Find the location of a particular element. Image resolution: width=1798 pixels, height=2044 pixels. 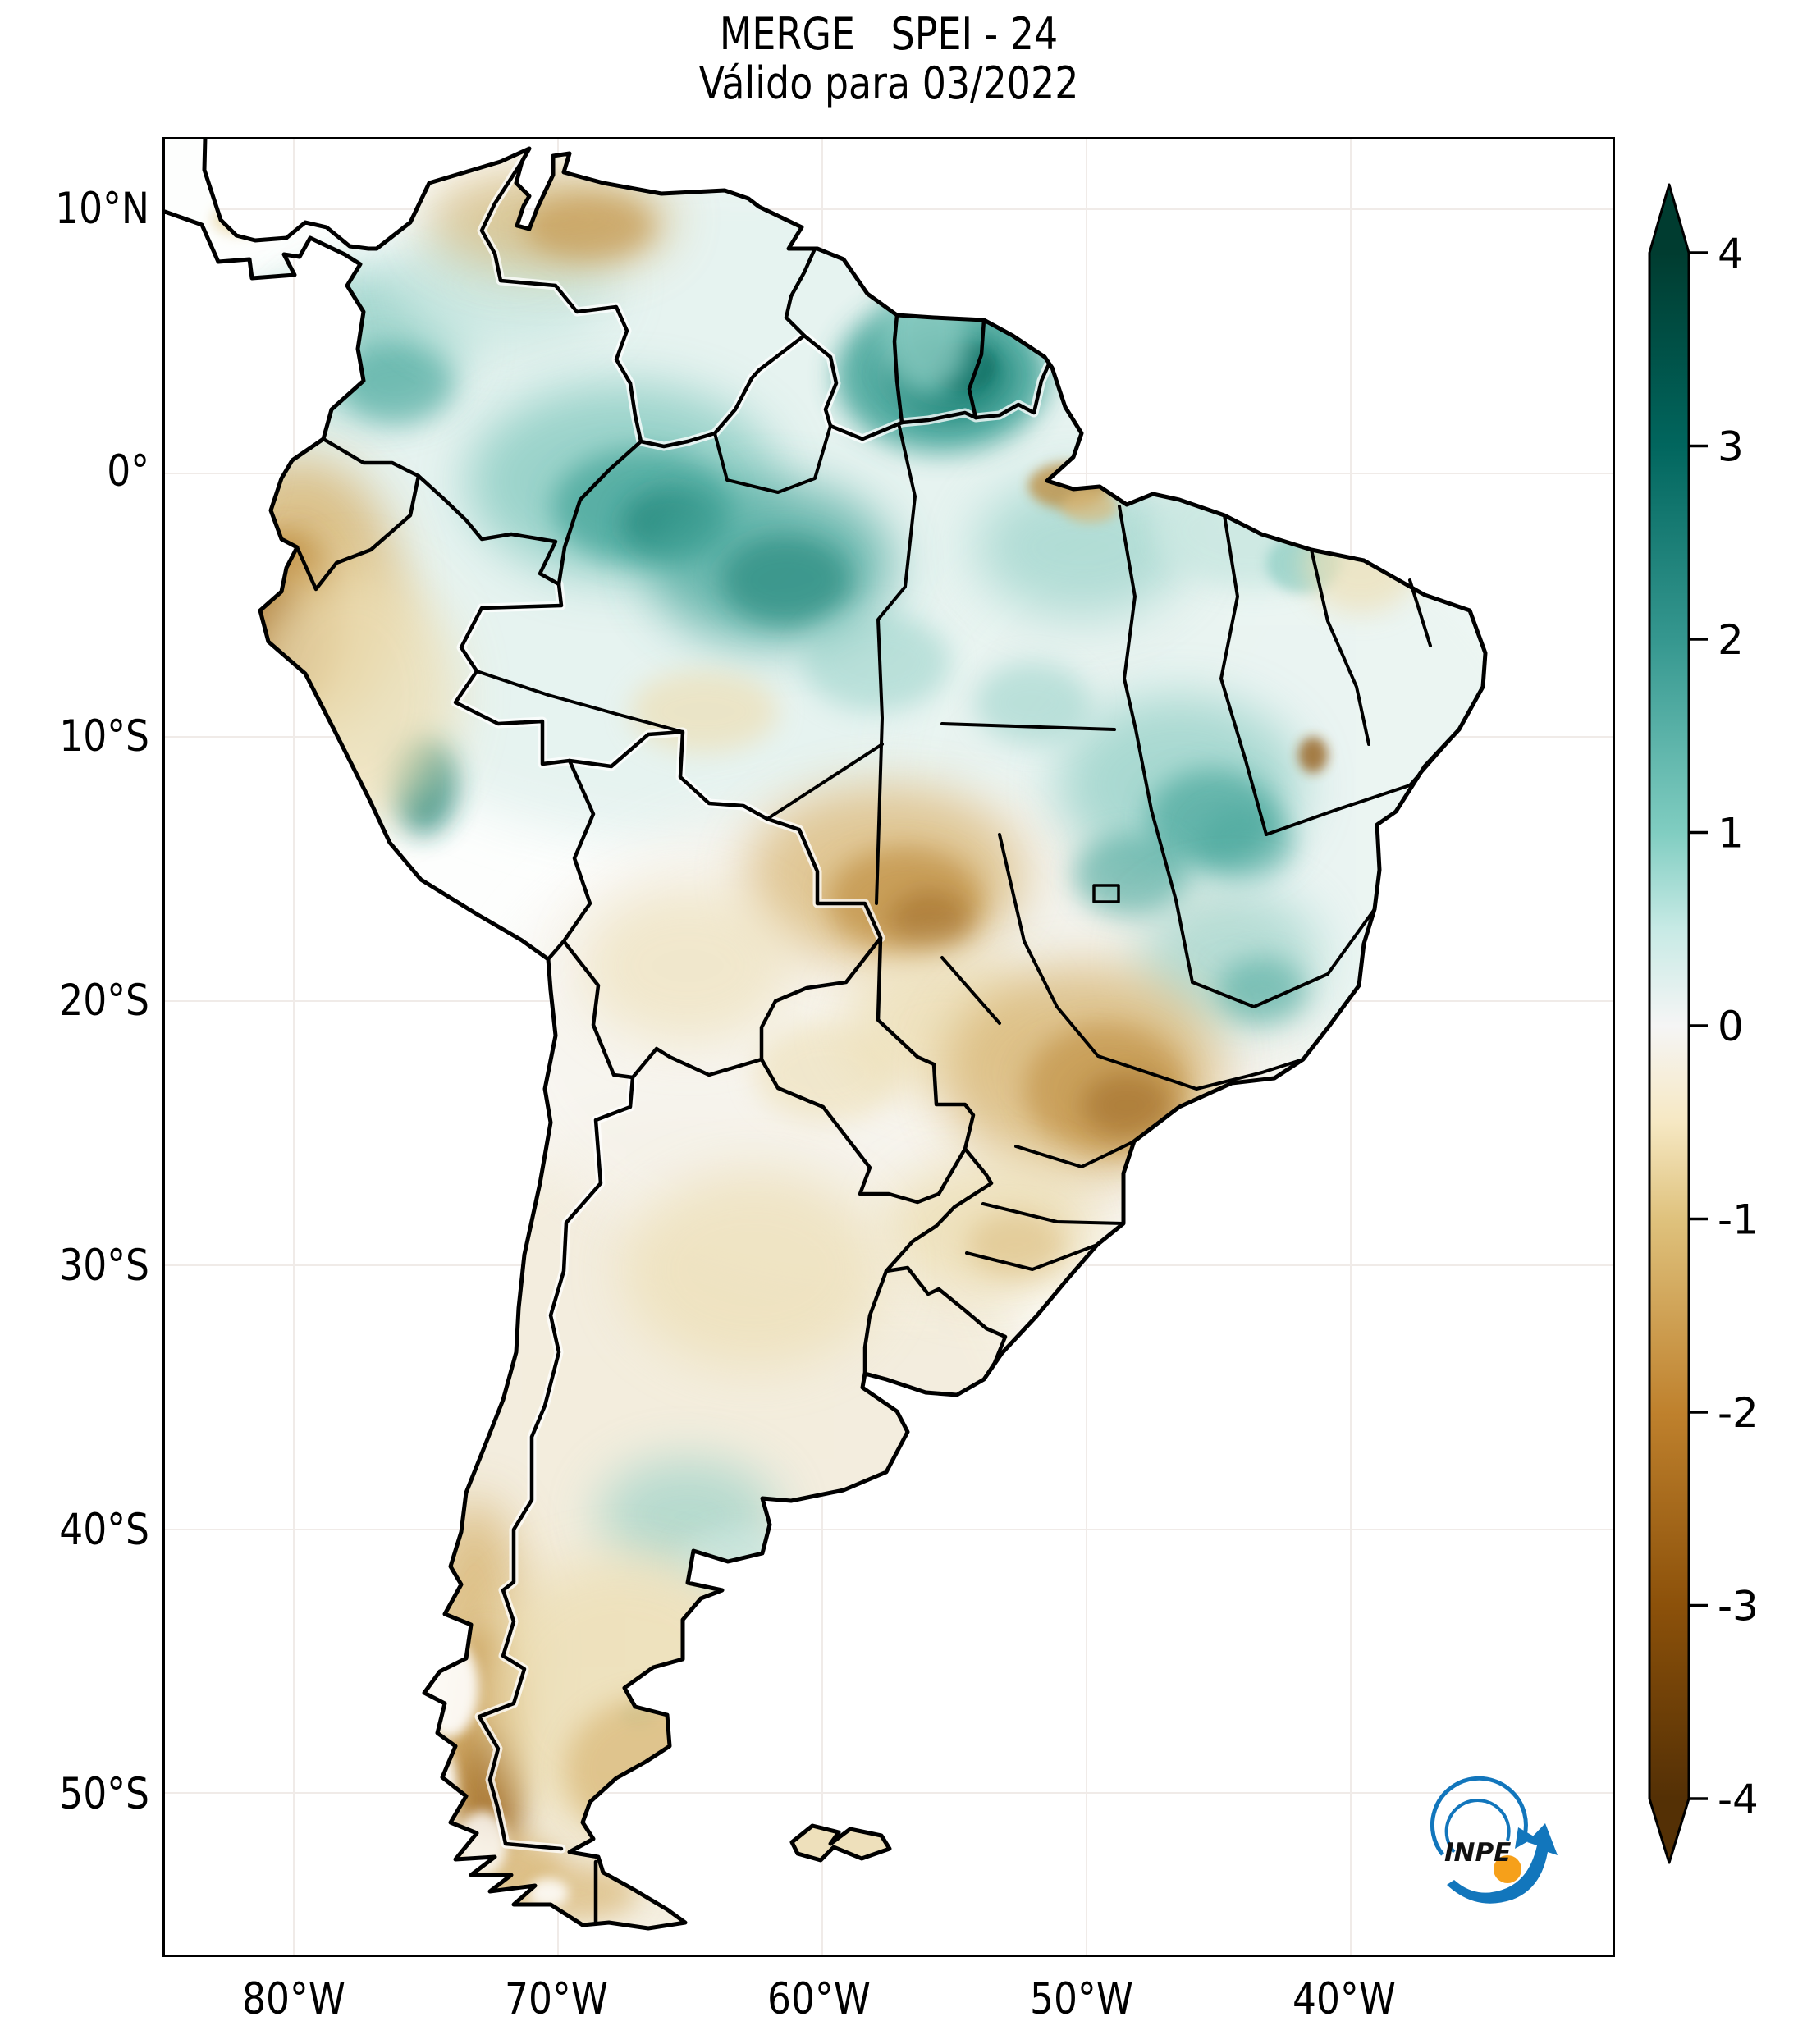

colorbar-label-m4: -4 is located at coordinates (1738, 1799).